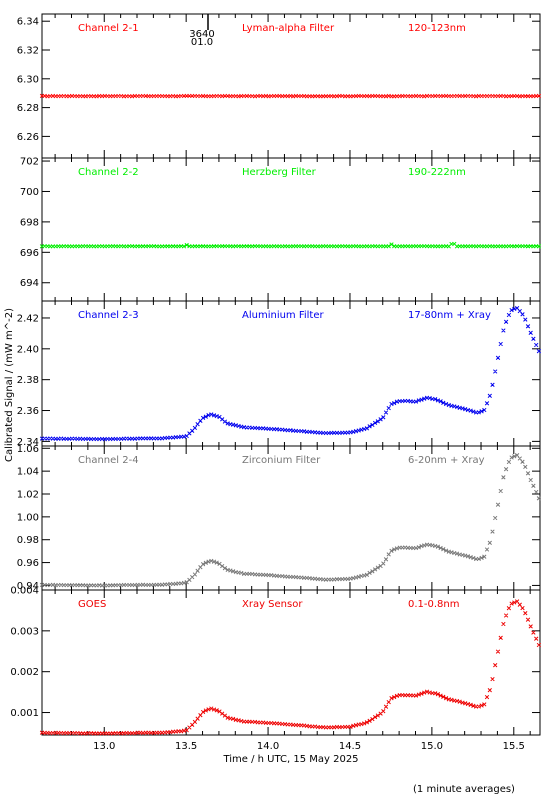 Image resolution: width=550 pixels, height=800 pixels. I want to click on panel-channel-label: GOES, so click(92, 604).